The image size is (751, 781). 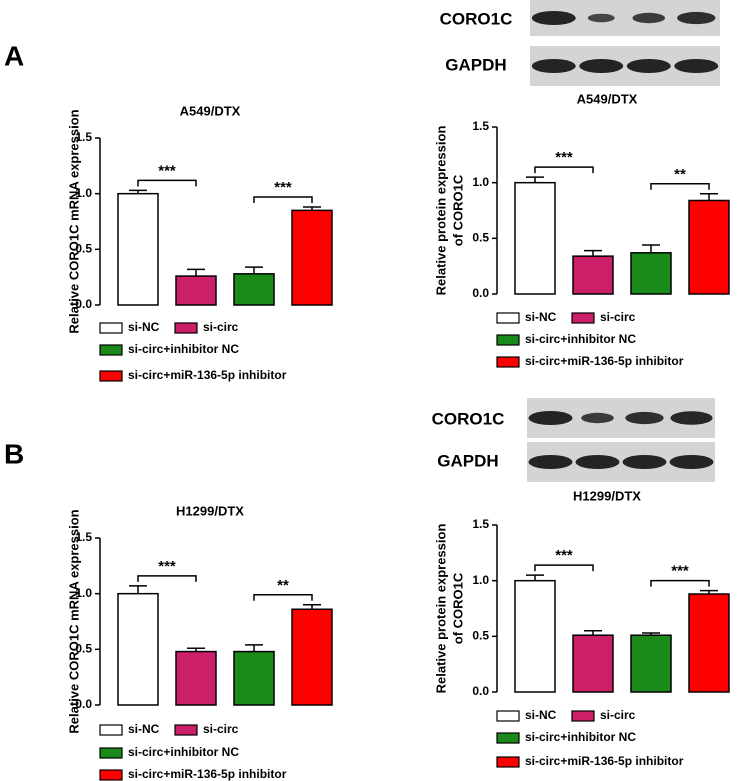 What do you see at coordinates (73, 221) in the screenshot?
I see `y-axis-label: Relative CORO1C mRNA expression` at bounding box center [73, 221].